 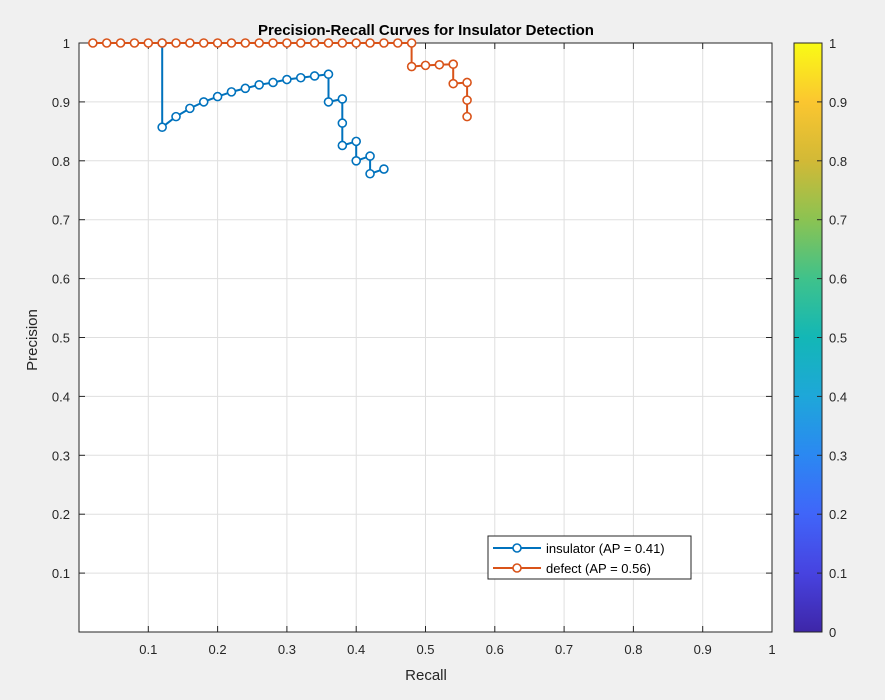 I want to click on x-tick-label: 0.1, so click(x=148, y=649).